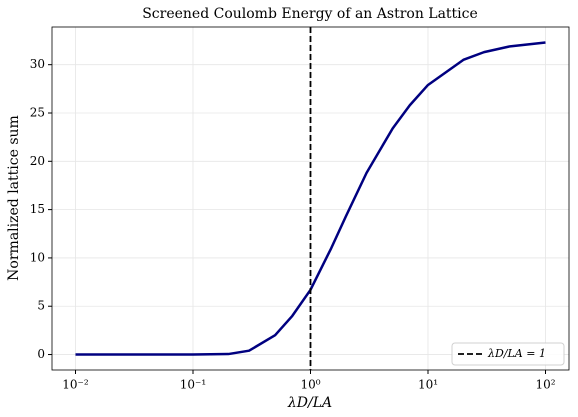  I want to click on y-axis-label: Normalized lattice sum, so click(14, 198).